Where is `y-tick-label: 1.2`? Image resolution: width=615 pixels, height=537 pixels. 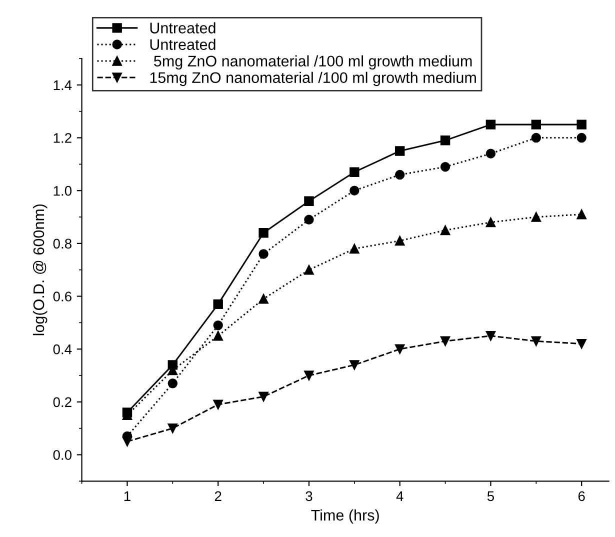 y-tick-label: 1.2 is located at coordinates (63, 138).